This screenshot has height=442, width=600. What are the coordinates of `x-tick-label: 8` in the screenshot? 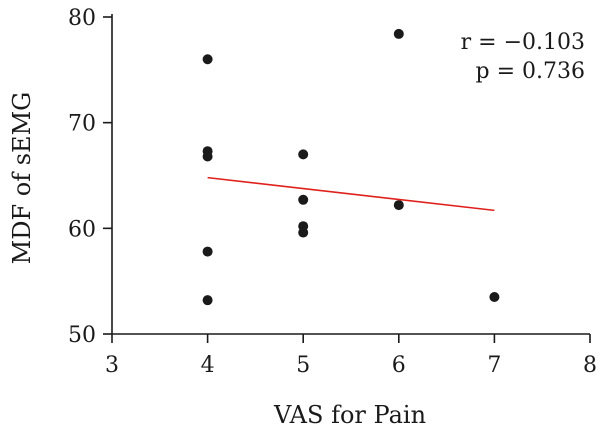 It's located at (590, 365).